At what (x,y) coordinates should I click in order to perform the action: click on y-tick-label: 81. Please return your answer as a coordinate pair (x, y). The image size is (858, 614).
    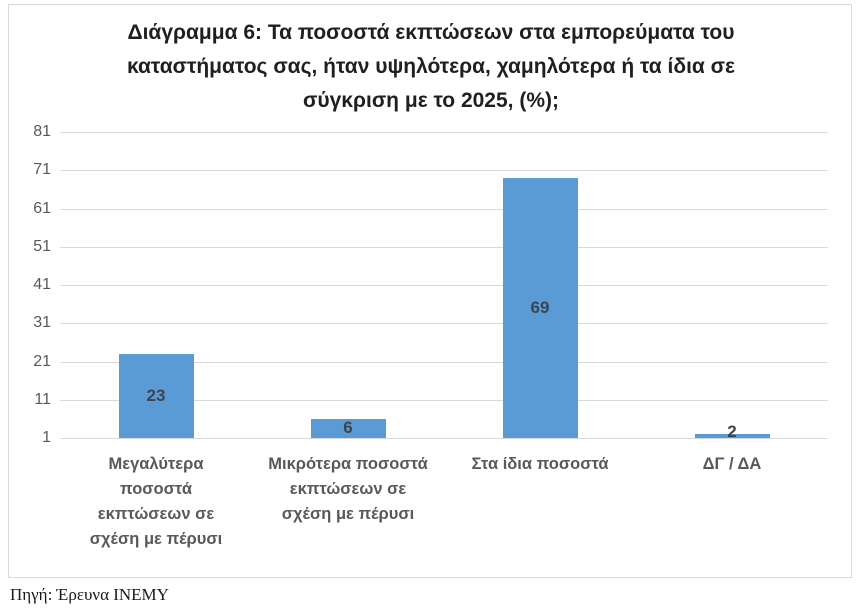
    Looking at the image, I should click on (42, 131).